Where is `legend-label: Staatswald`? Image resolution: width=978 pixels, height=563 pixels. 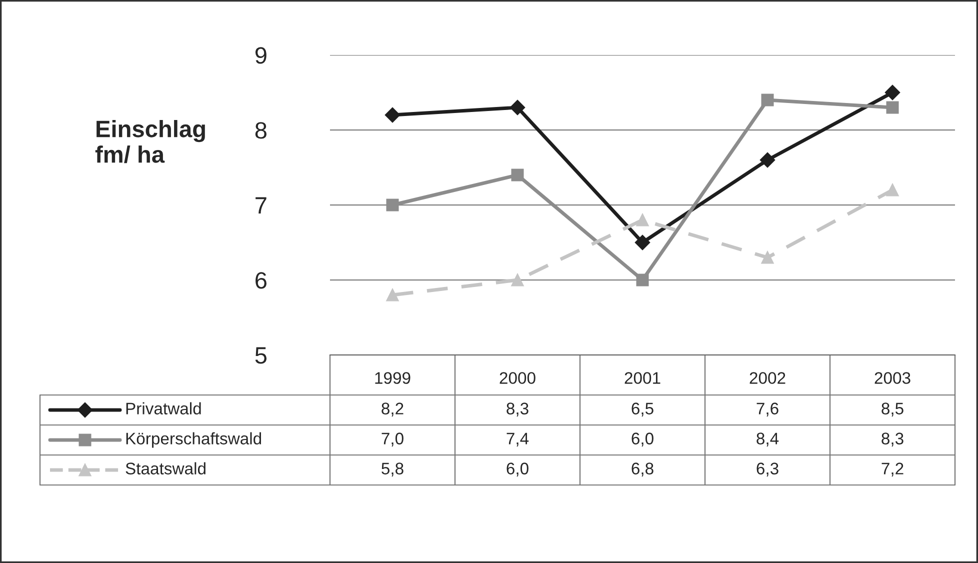 legend-label: Staatswald is located at coordinates (166, 468).